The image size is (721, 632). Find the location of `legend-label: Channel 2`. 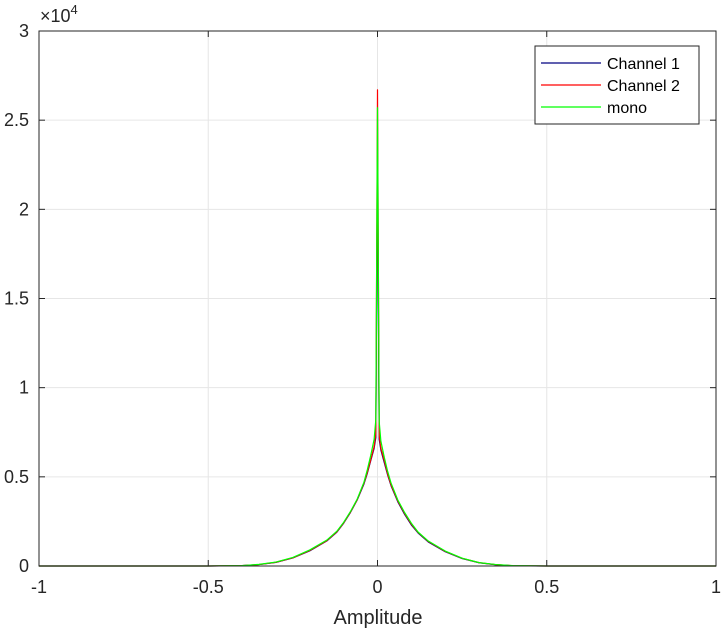

legend-label: Channel 2 is located at coordinates (643, 86).